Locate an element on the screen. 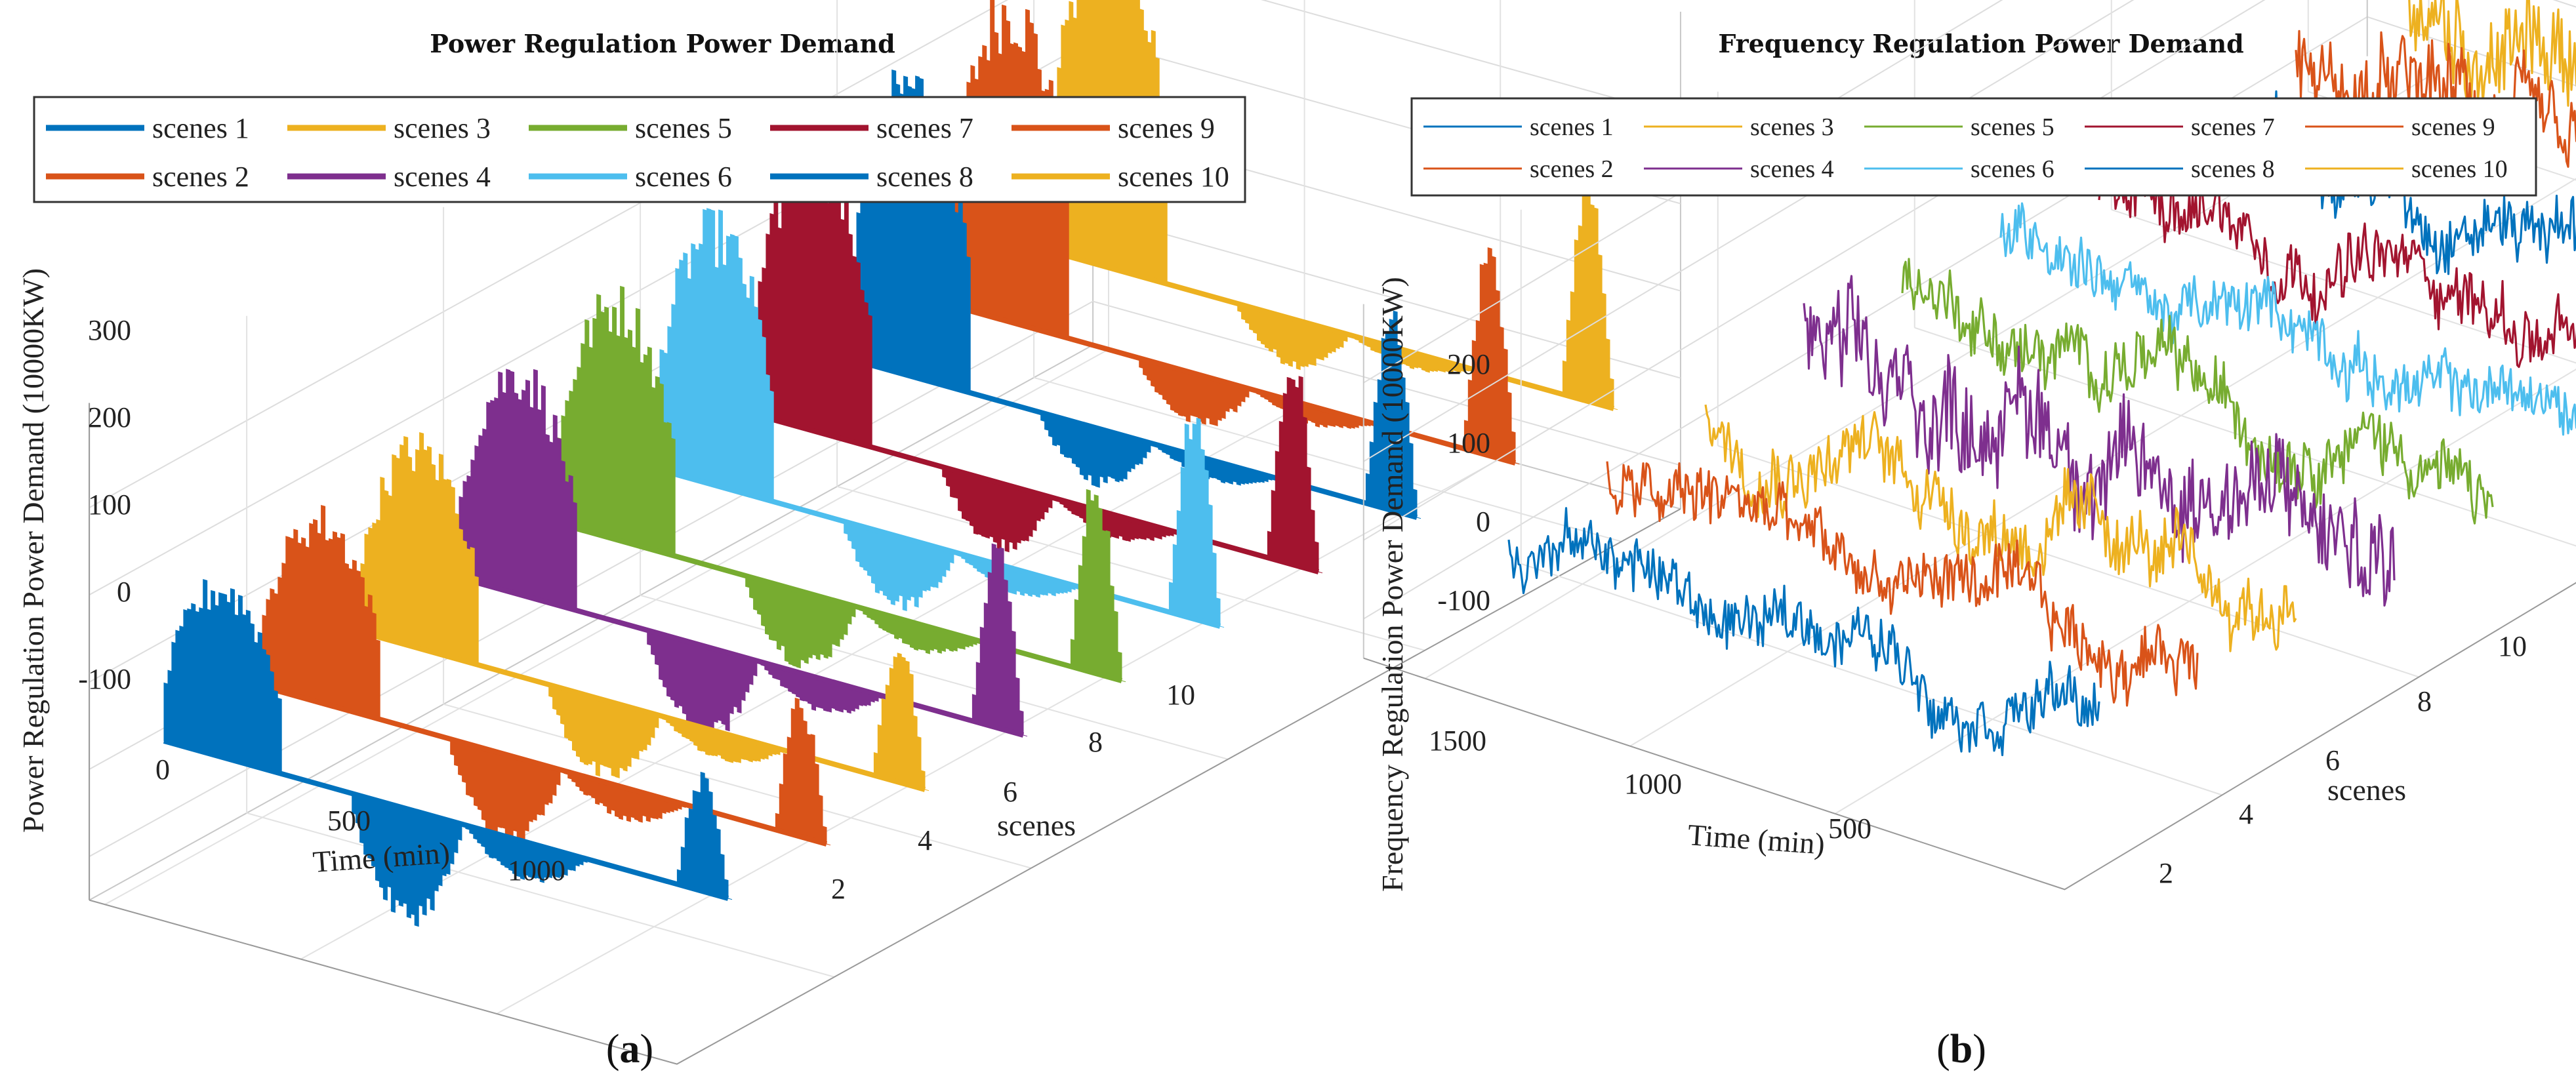 The width and height of the screenshot is (2576, 1082). chart-a-time-tick: 500 is located at coordinates (349, 821).